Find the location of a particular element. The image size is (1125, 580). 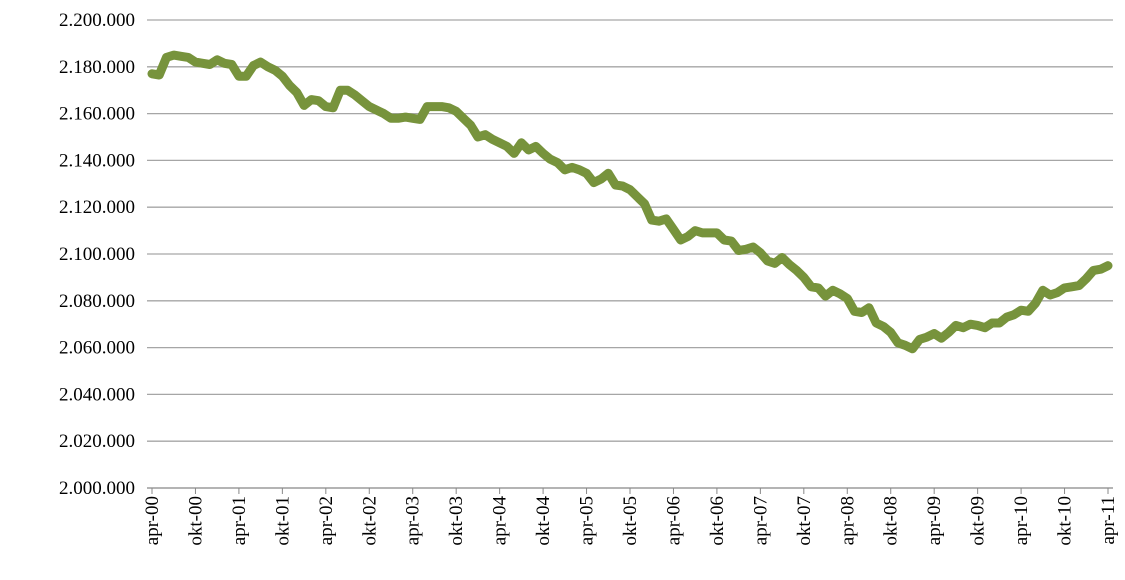

y-tick-label: 2.180.000 is located at coordinates (97, 67).